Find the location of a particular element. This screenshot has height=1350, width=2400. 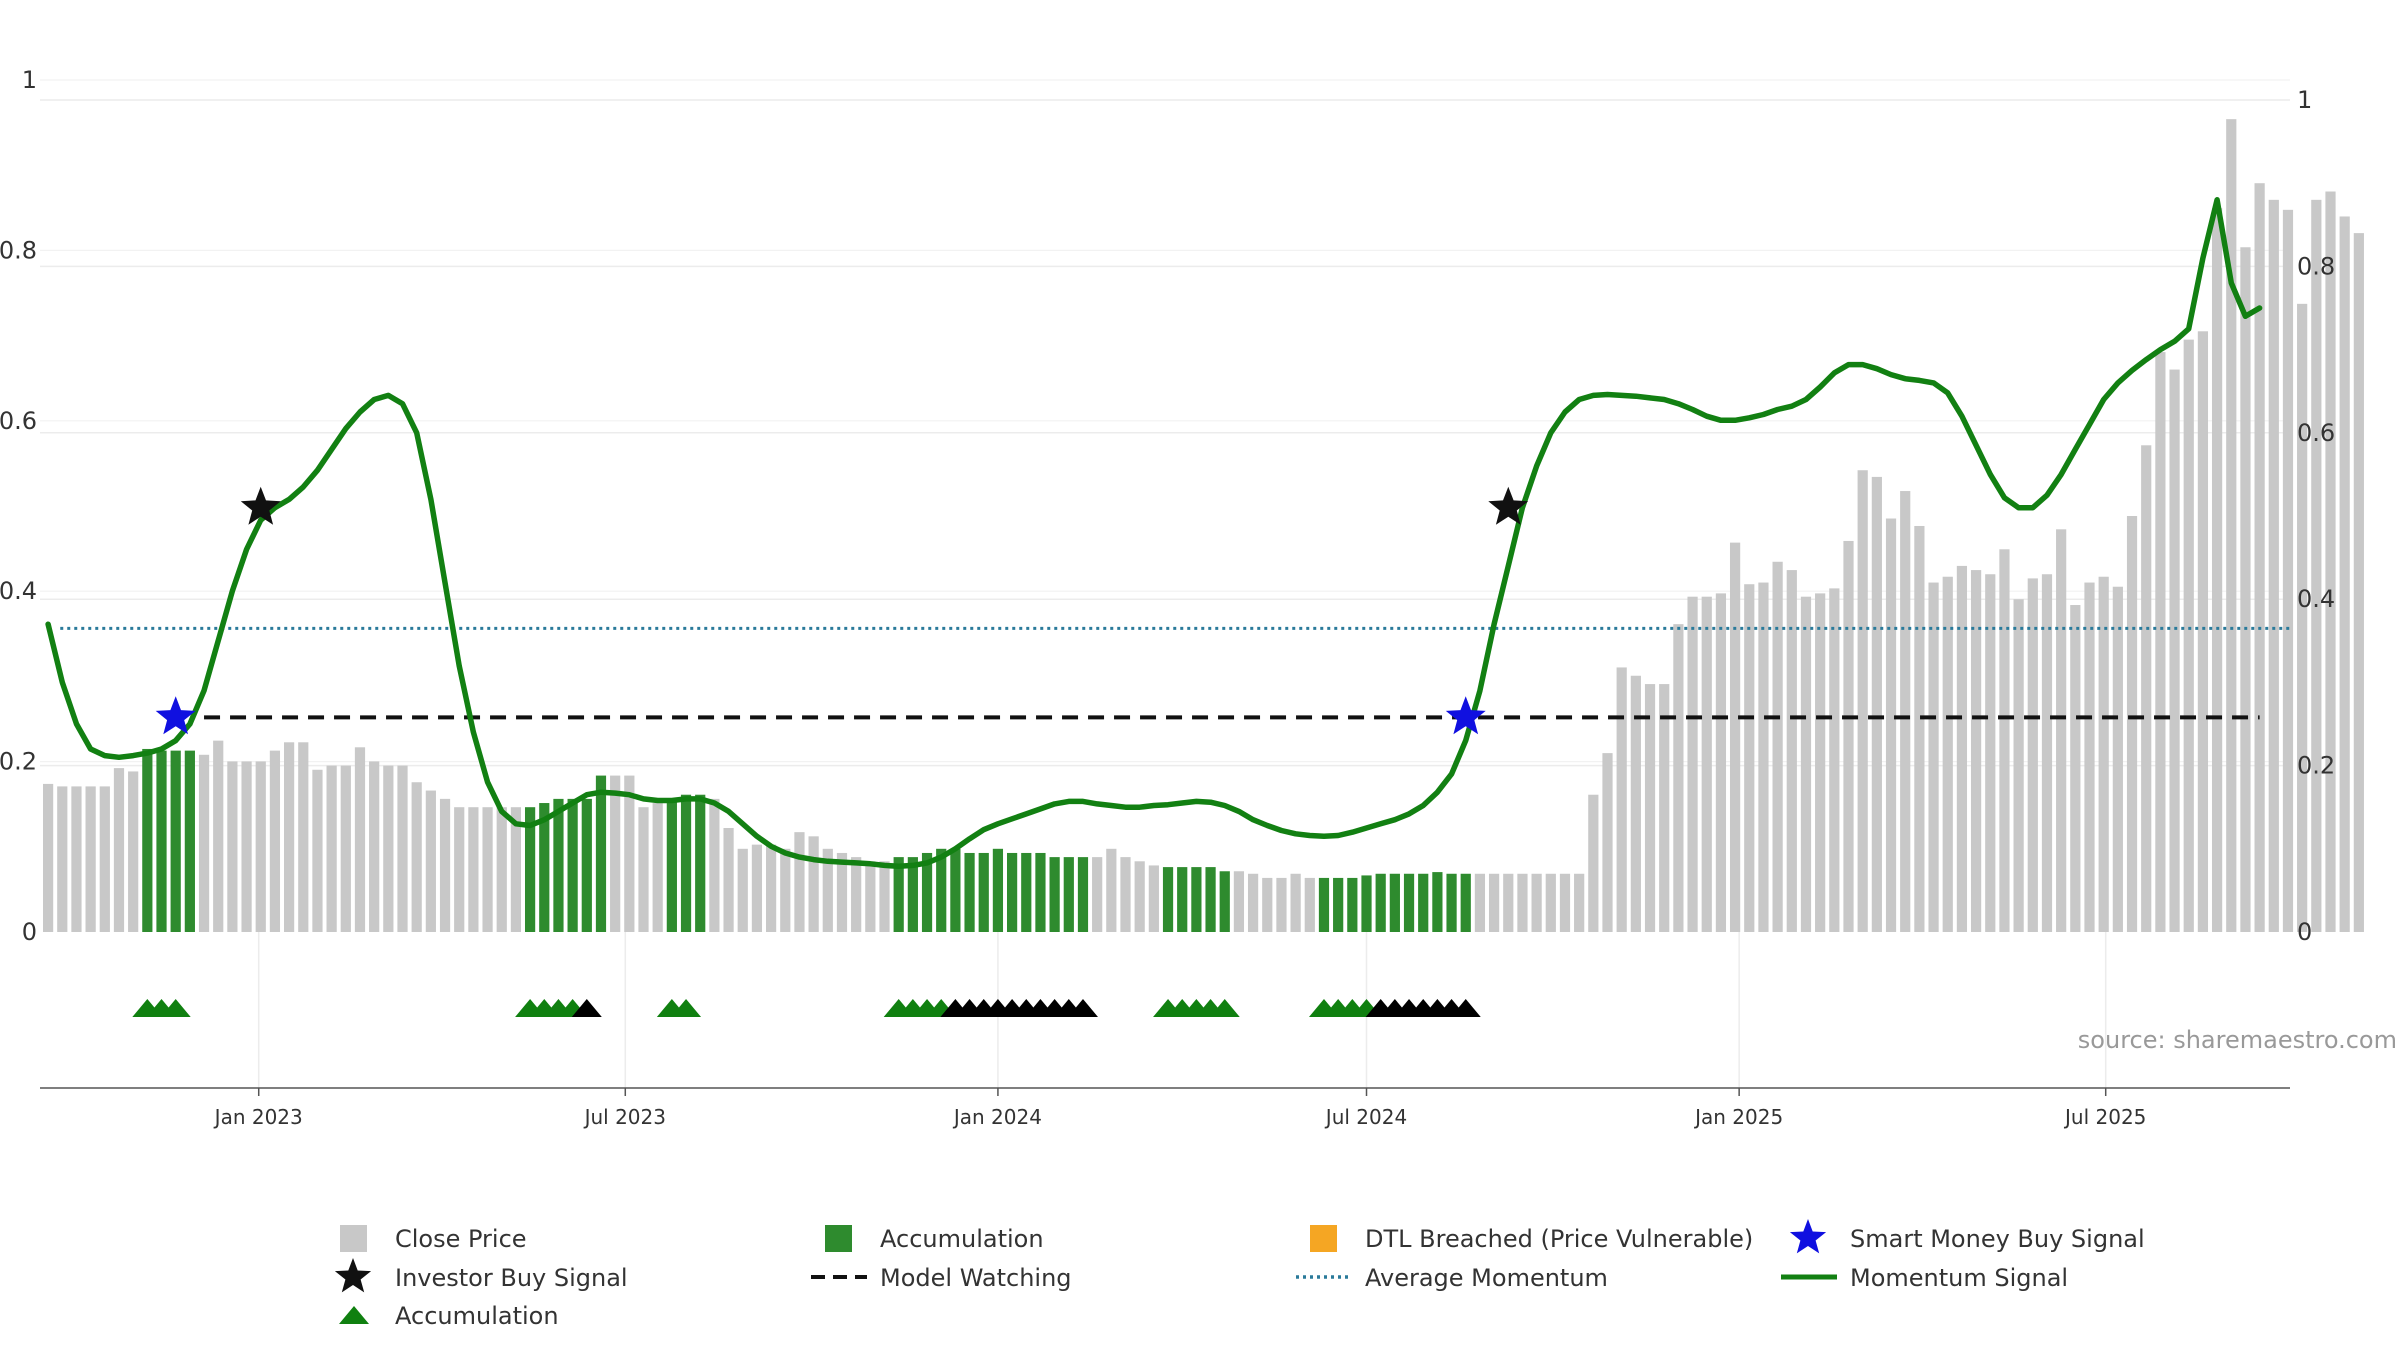

legend-entry: Accumulation is located at coordinates (449, 1316).